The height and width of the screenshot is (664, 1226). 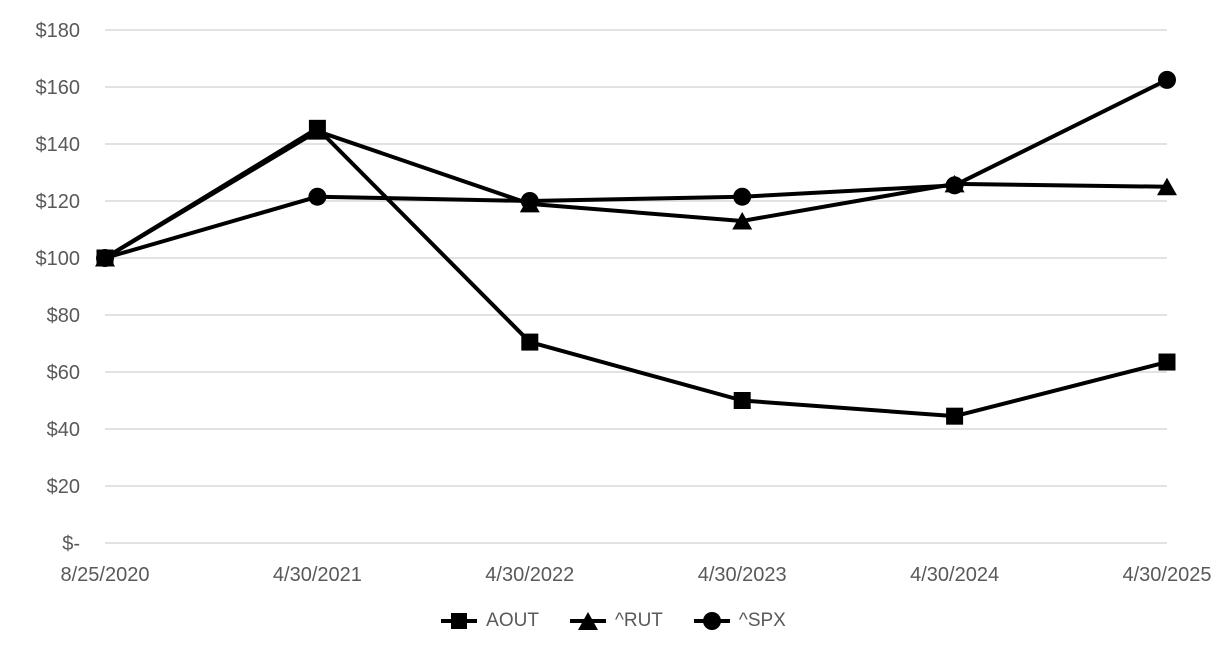 What do you see at coordinates (58, 259) in the screenshot?
I see `y-axis-tick-label: $100` at bounding box center [58, 259].